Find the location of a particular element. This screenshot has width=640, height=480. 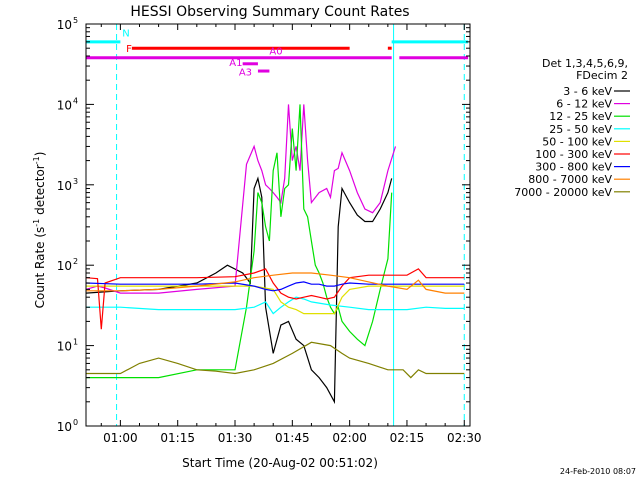

y-tick-exp-1: 1 is located at coordinates (75, 342).